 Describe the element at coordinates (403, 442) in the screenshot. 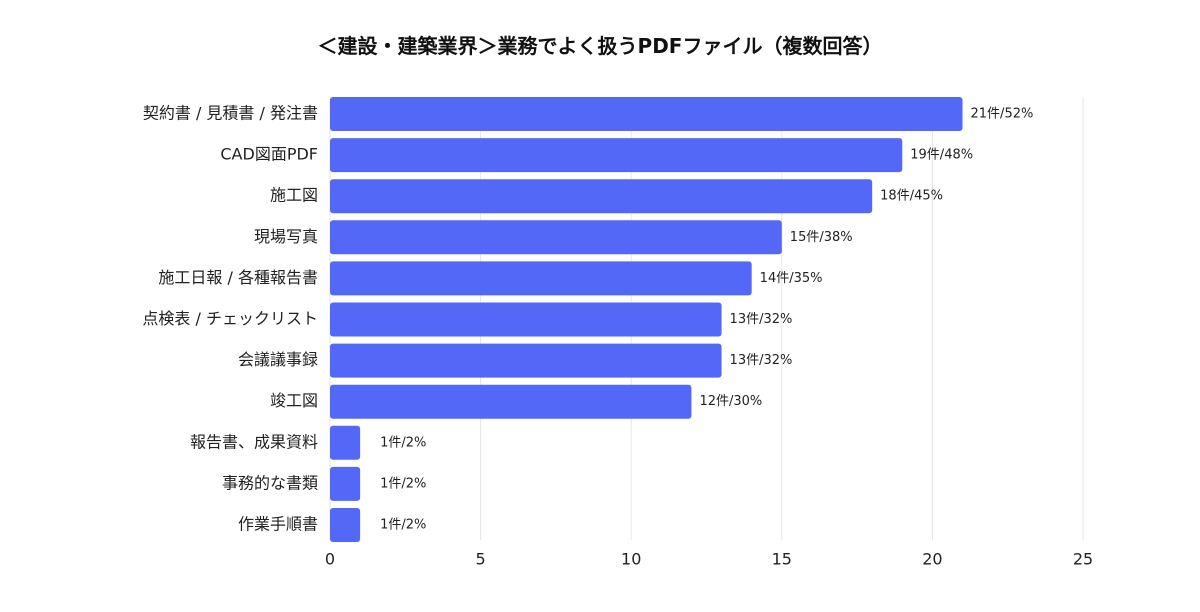

I see `value-label-8: 1件/2%` at that location.